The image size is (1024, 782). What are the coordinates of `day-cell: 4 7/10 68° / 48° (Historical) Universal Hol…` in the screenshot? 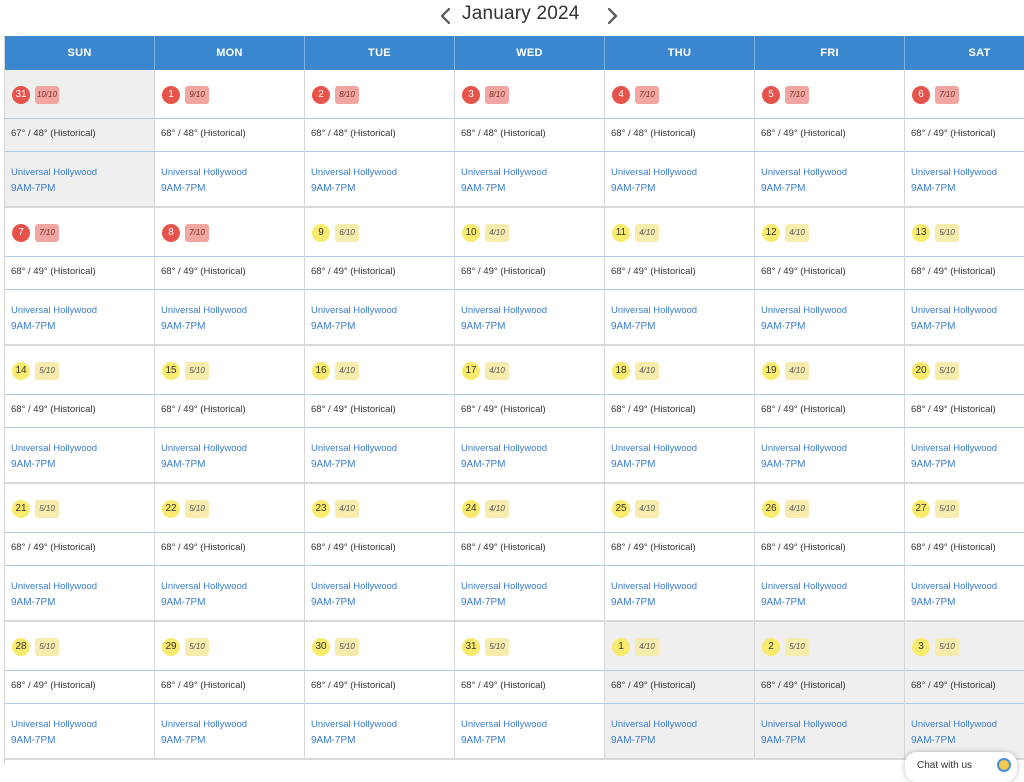 It's located at (680, 138).